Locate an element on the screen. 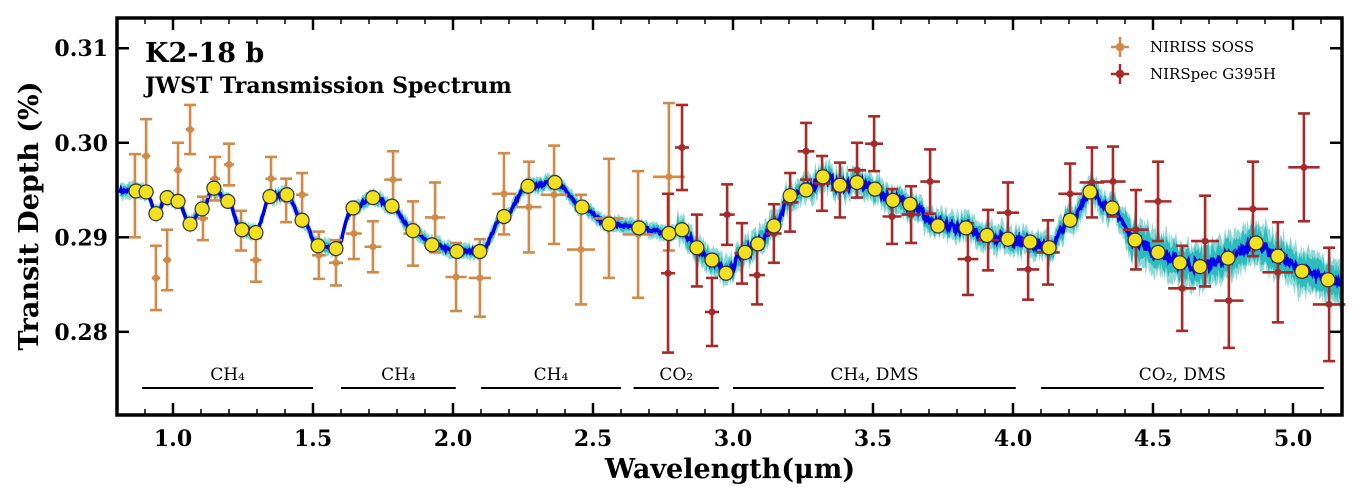 This screenshot has height=500, width=1369. x-tick-label: 4.5 is located at coordinates (1153, 439).